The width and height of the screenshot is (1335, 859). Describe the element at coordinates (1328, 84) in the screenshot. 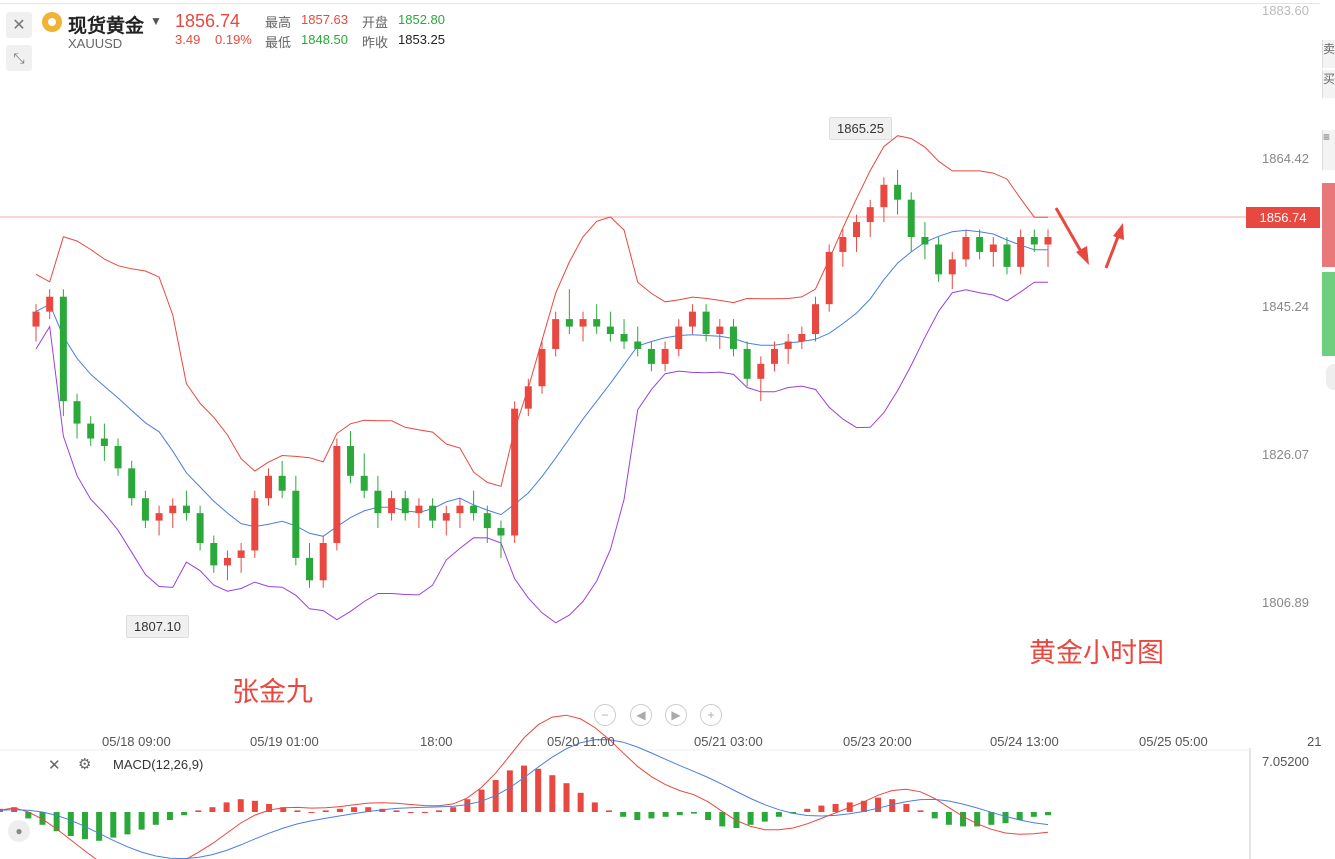

I see `buy-tab: 买` at that location.